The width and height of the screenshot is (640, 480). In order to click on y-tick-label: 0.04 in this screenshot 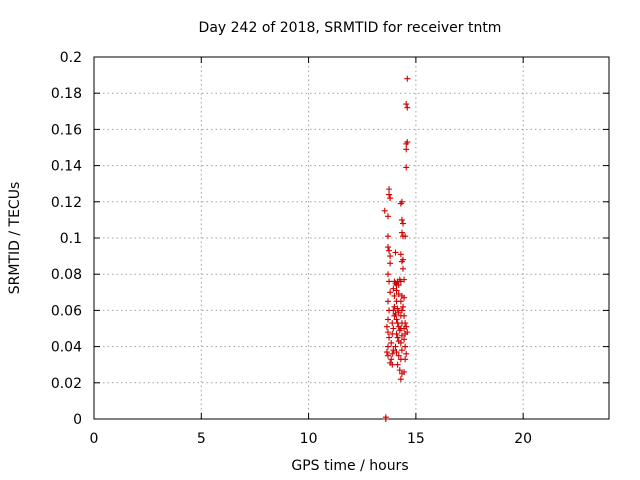, I will do `click(66, 348)`.